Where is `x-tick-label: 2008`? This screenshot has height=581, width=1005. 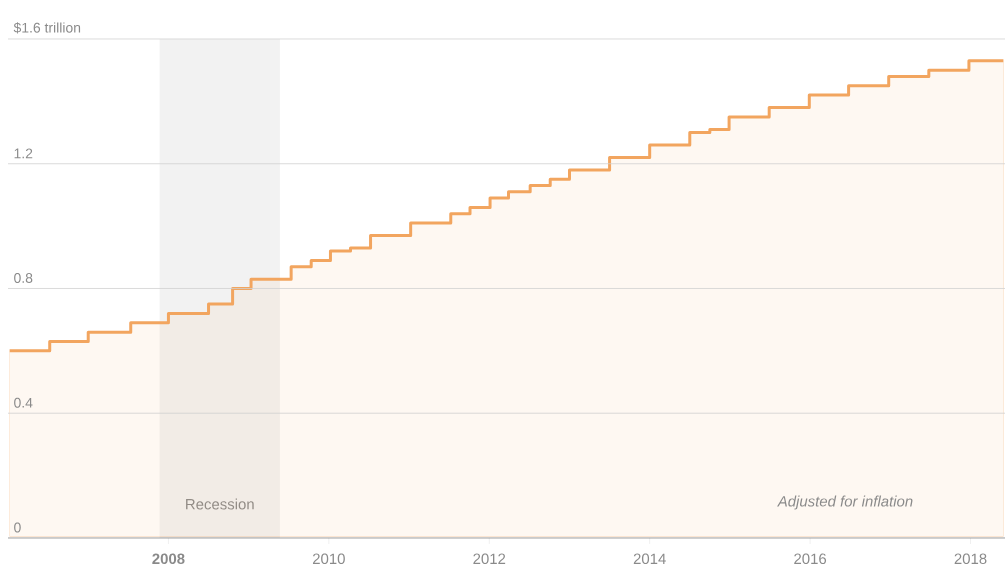 x-tick-label: 2008 is located at coordinates (168, 559).